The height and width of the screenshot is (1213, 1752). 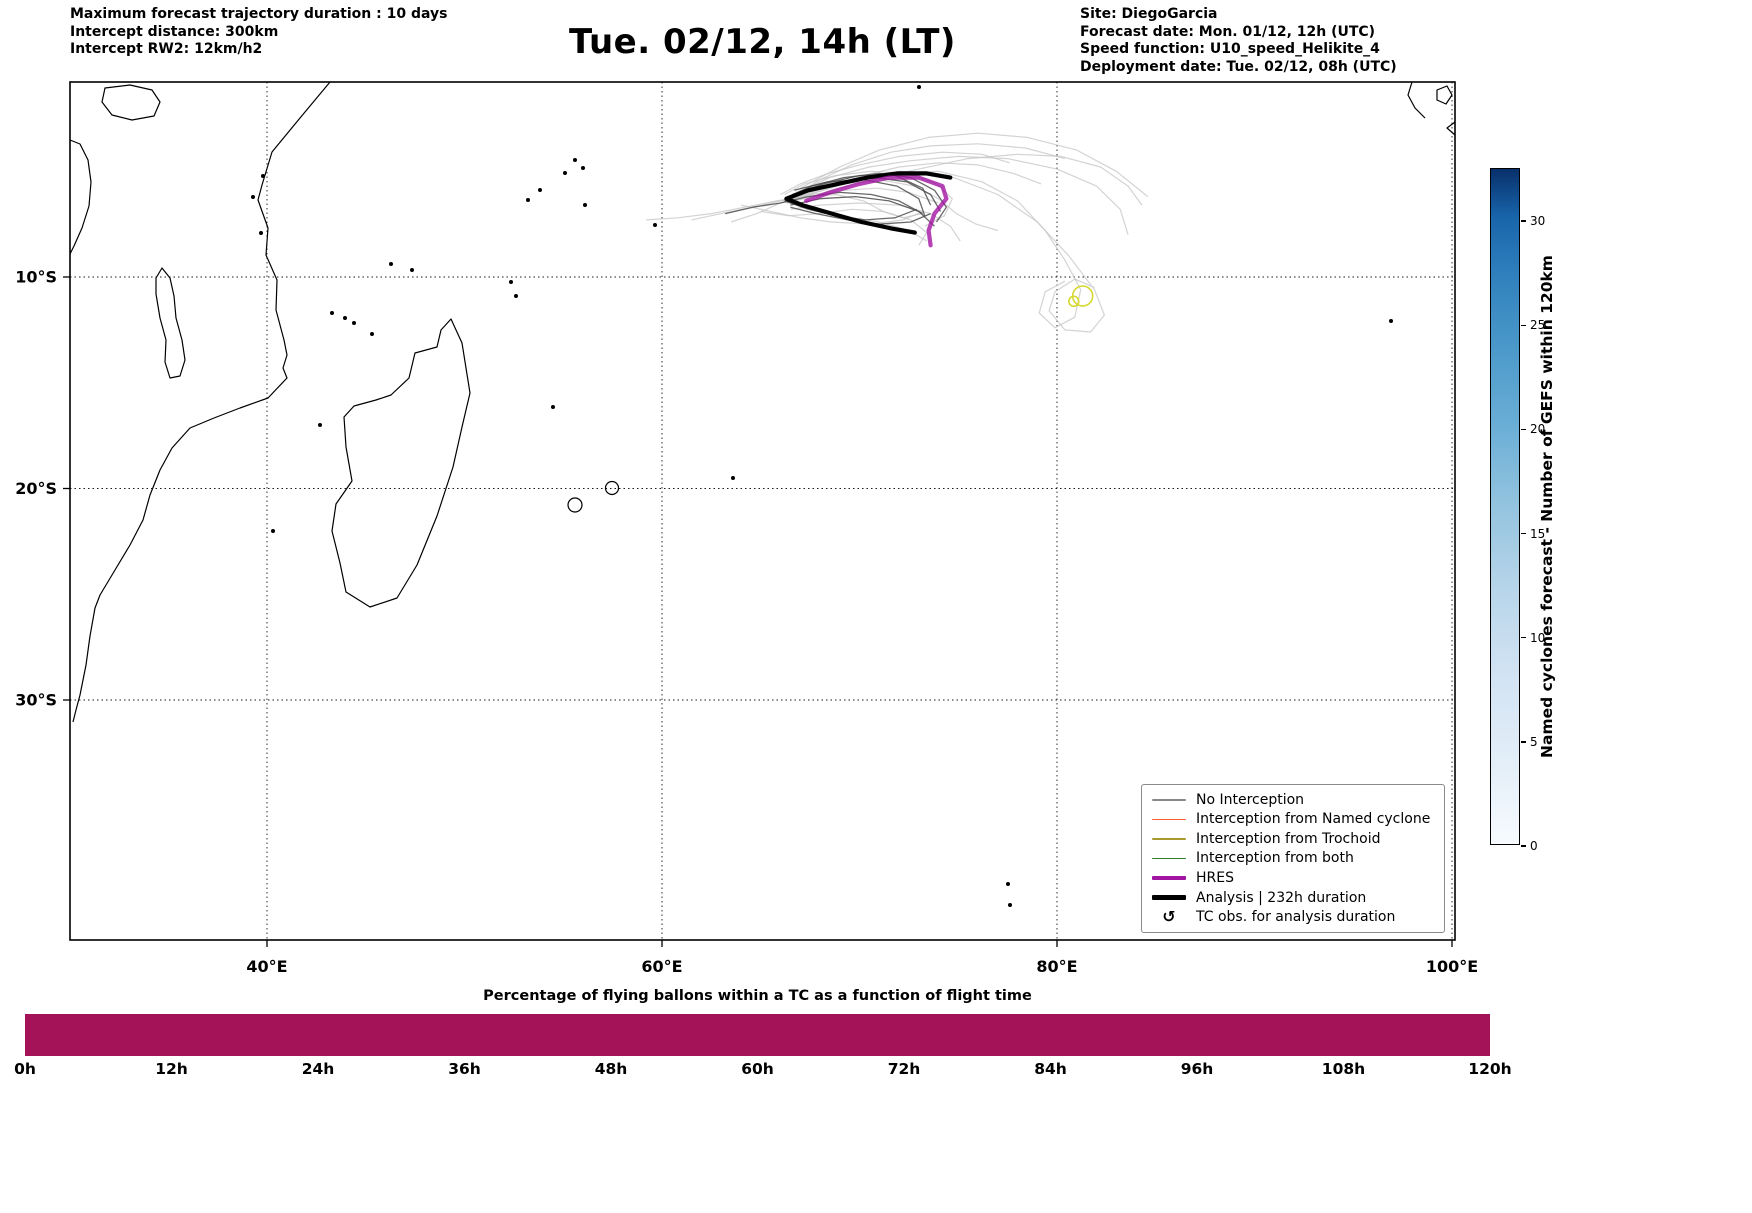 I want to click on param-intercept-distance: Intercept distance: 300km, so click(x=174, y=31).